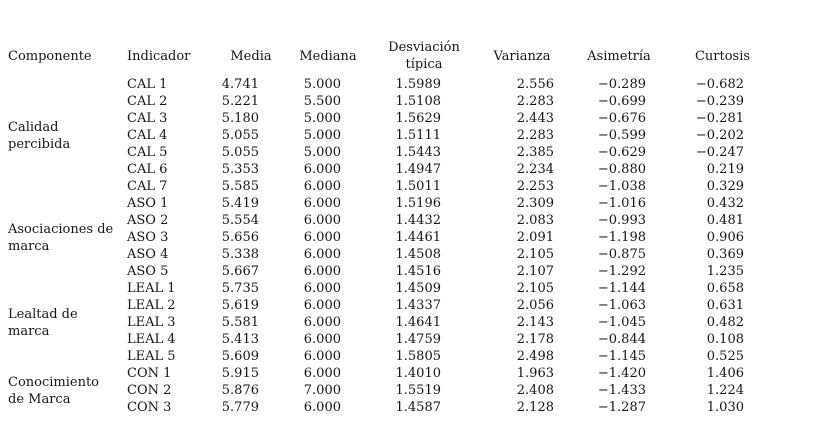 This screenshot has height=436, width=813. What do you see at coordinates (725, 356) in the screenshot?
I see `cell-curtosis: 0.525` at bounding box center [725, 356].